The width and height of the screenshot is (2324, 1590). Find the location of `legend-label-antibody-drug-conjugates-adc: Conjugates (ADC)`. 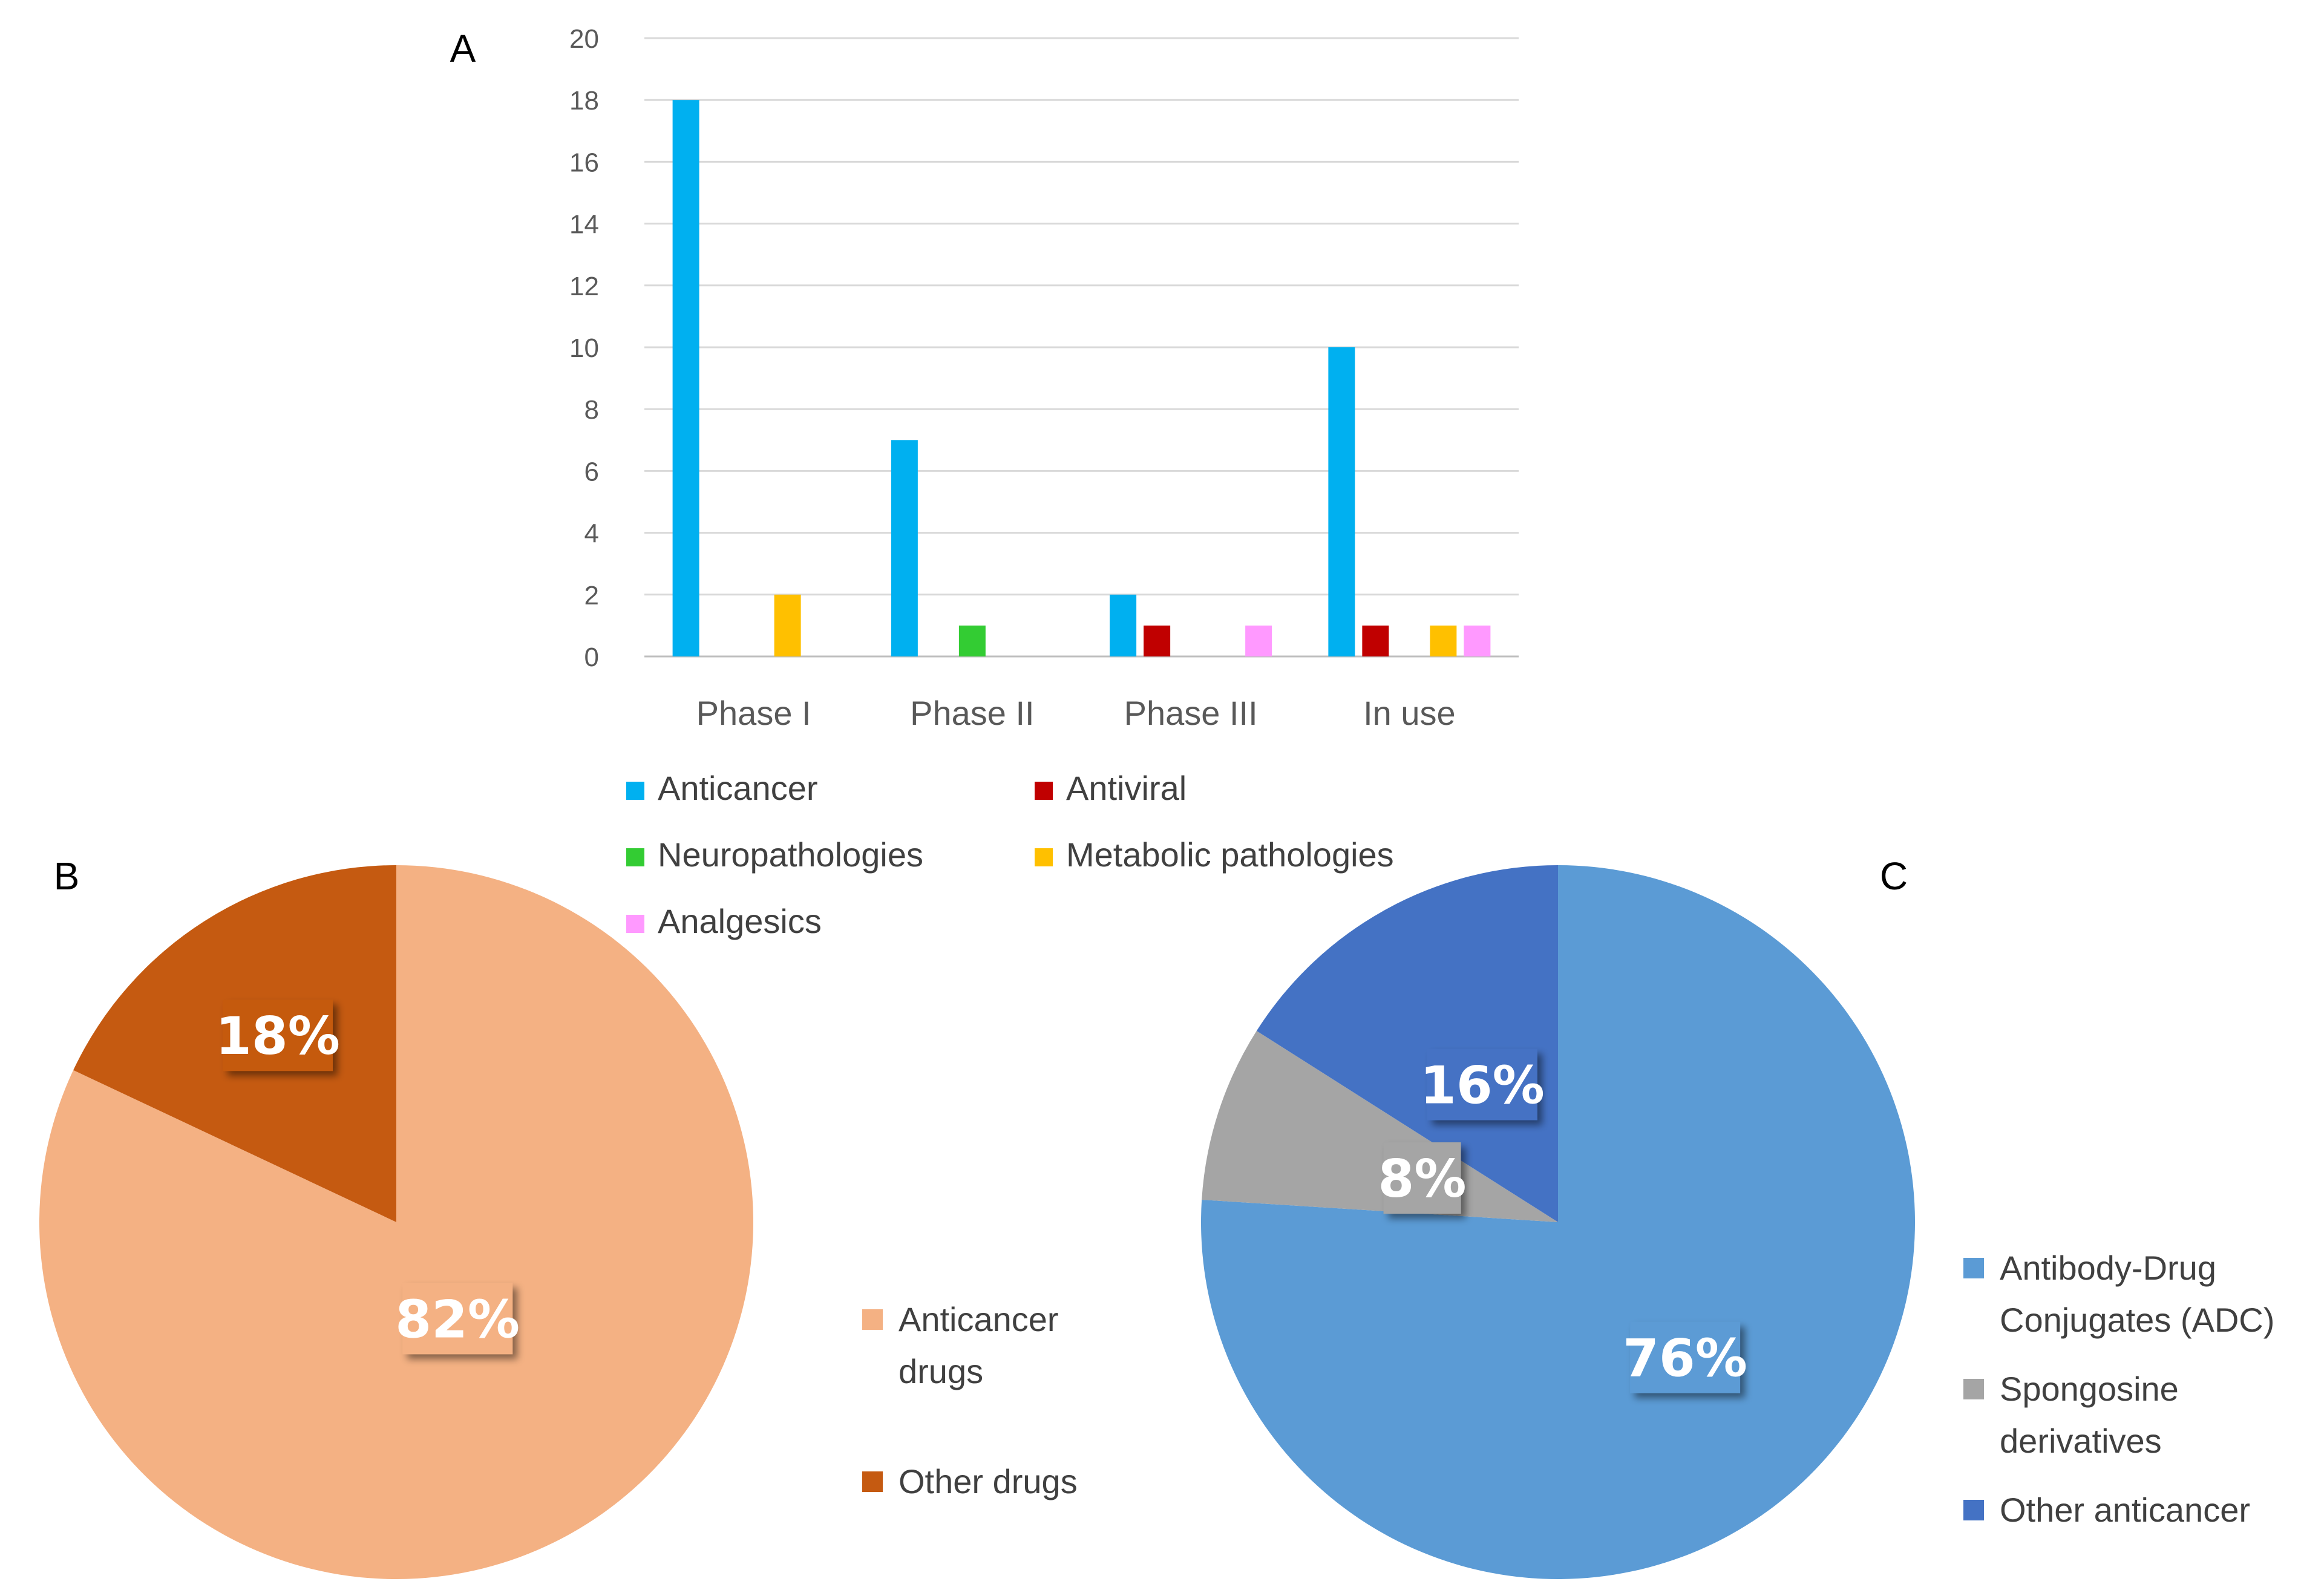

legend-label-antibody-drug-conjugates-adc: Conjugates (ADC) is located at coordinates (2137, 1320).